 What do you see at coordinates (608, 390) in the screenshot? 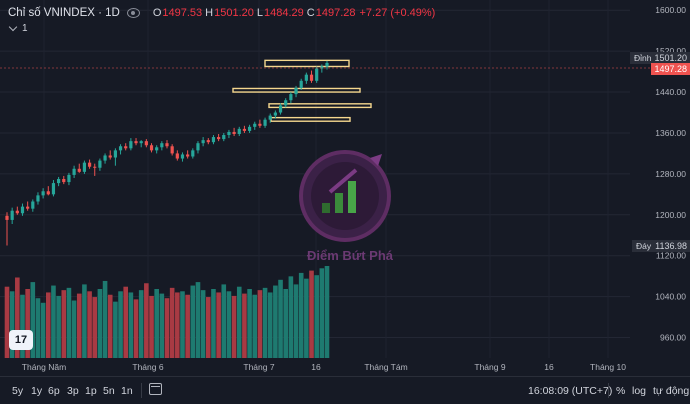
I see `toolbar-divider-right` at bounding box center [608, 390].